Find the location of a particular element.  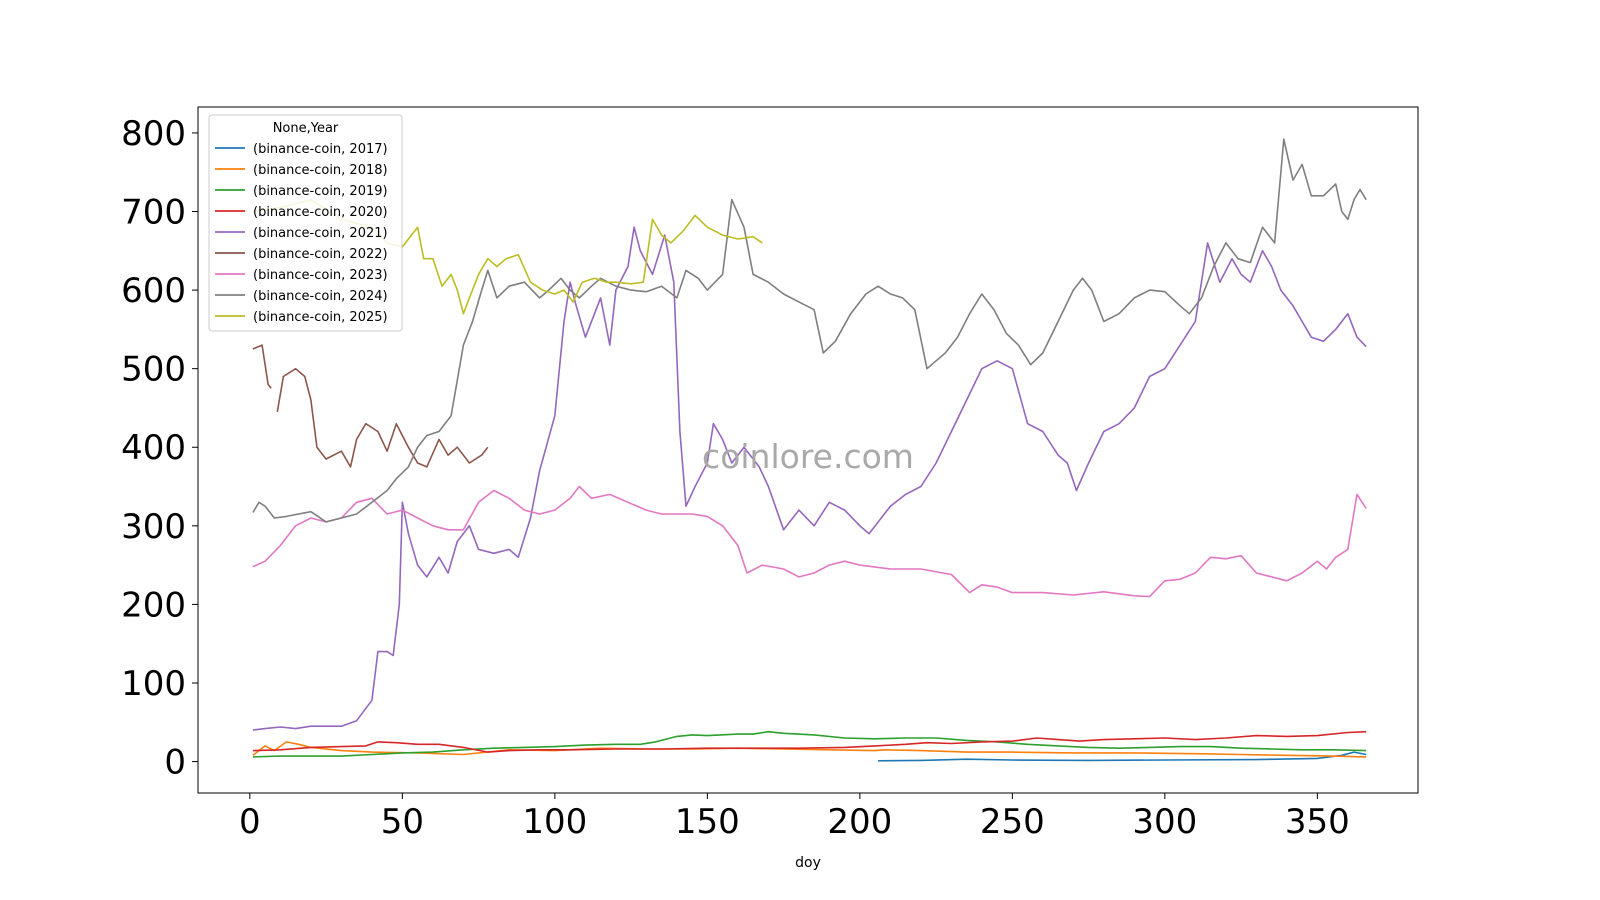

legend-title: None,Year is located at coordinates (306, 128).